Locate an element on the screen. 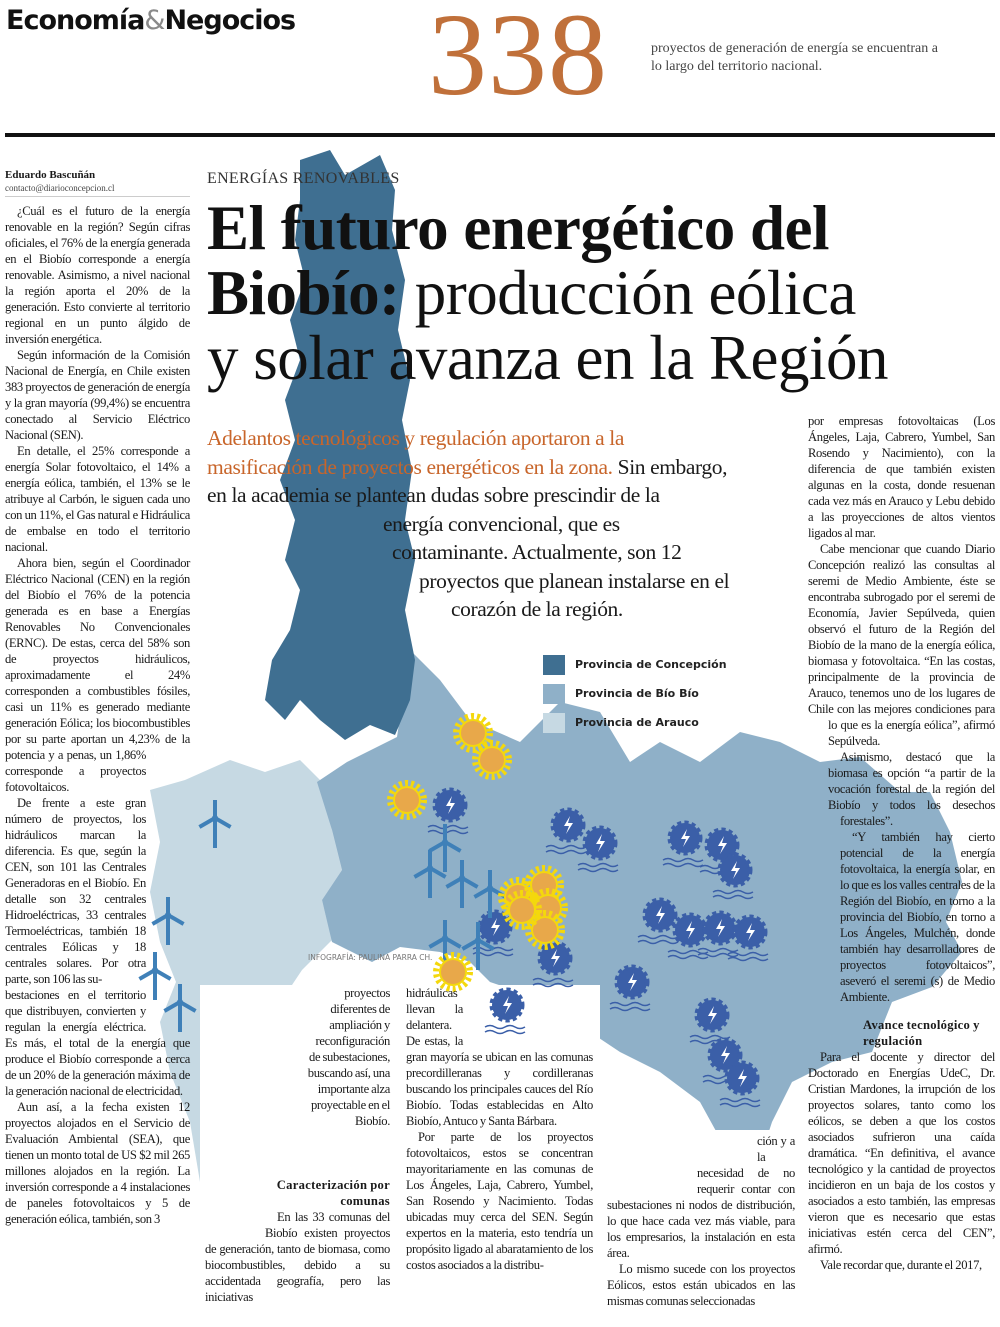 The image size is (1000, 1327). legend-item-biobio: Provincia de Bío Bío is located at coordinates (635, 693).